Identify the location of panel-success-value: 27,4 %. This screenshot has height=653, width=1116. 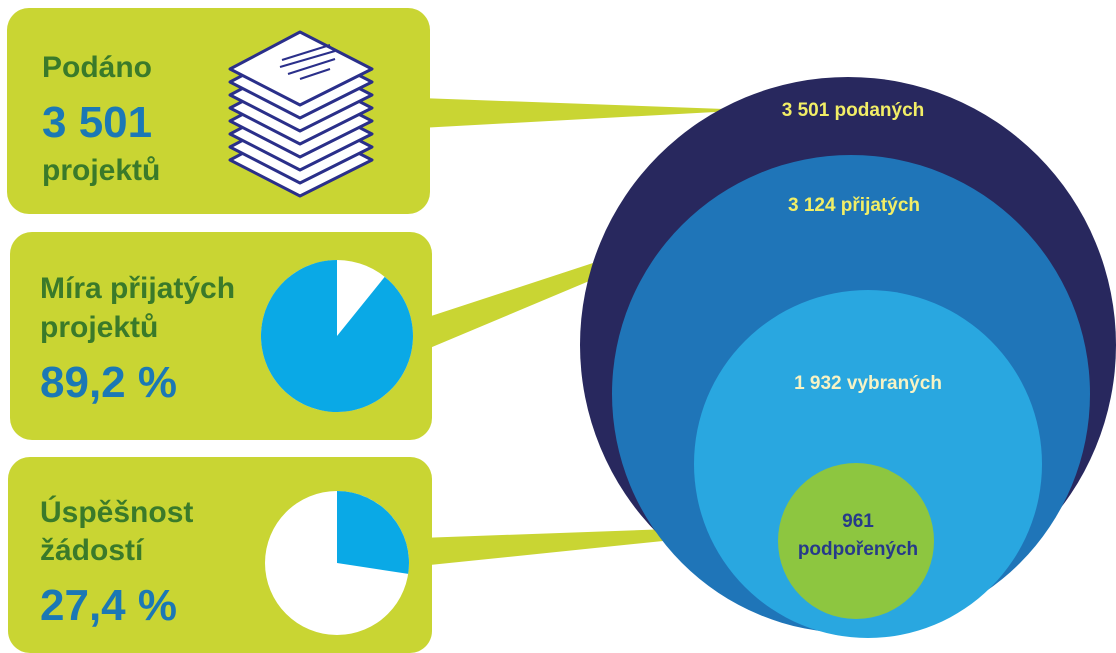
(108, 605).